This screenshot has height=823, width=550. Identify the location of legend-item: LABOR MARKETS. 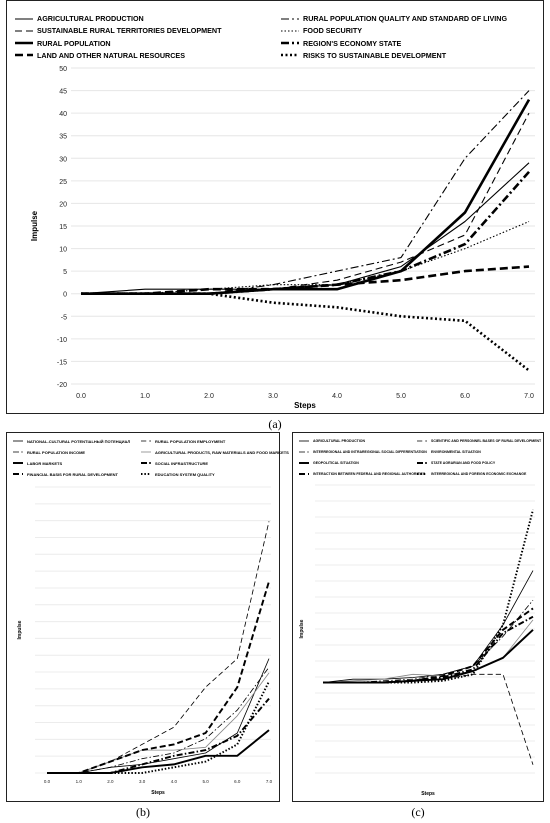
(37, 463).